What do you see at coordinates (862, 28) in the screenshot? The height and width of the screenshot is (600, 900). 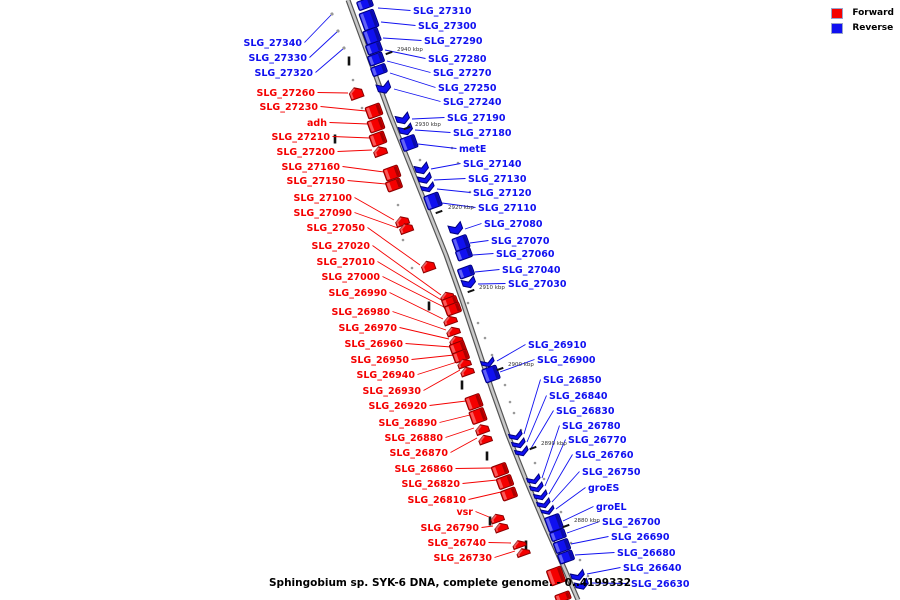 I see `legend-row-reverse: Reverse` at bounding box center [862, 28].